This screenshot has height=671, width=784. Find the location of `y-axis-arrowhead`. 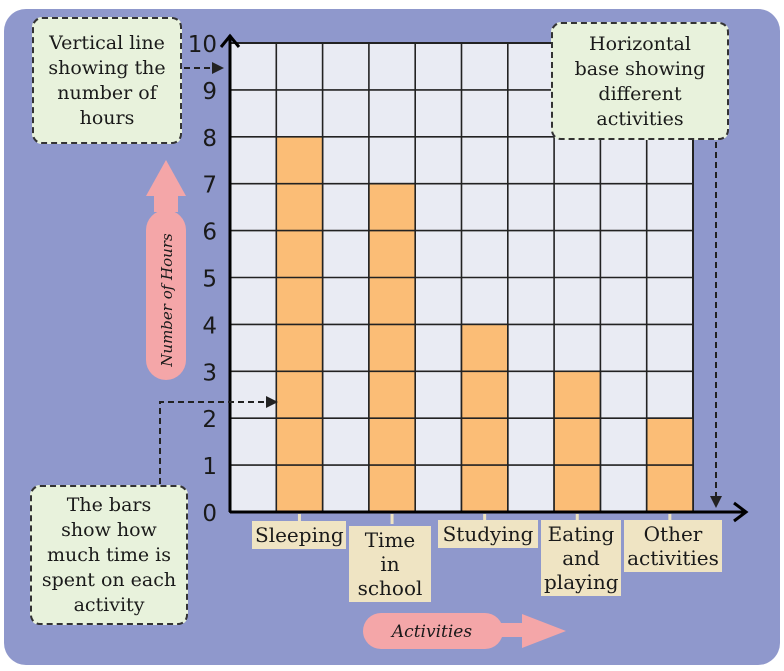

y-axis-arrowhead is located at coordinates (230, 40).